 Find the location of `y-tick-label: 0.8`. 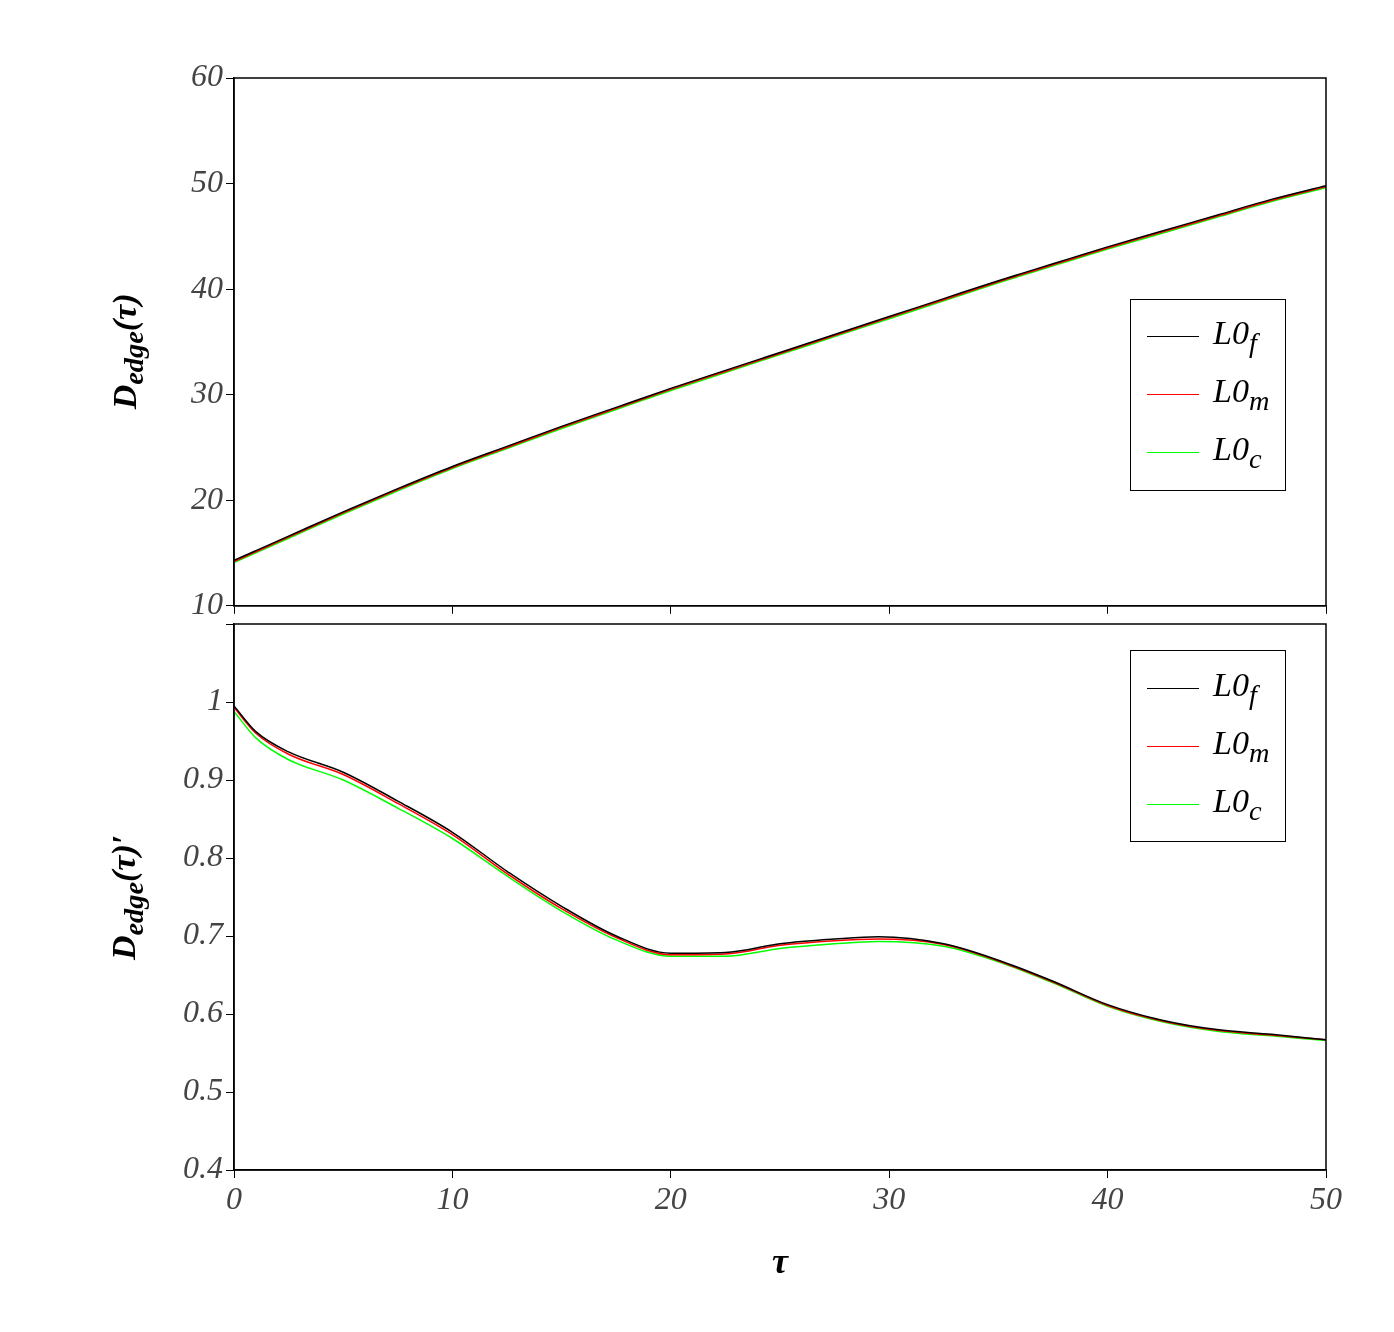

y-tick-label: 0.8 is located at coordinates (203, 855).